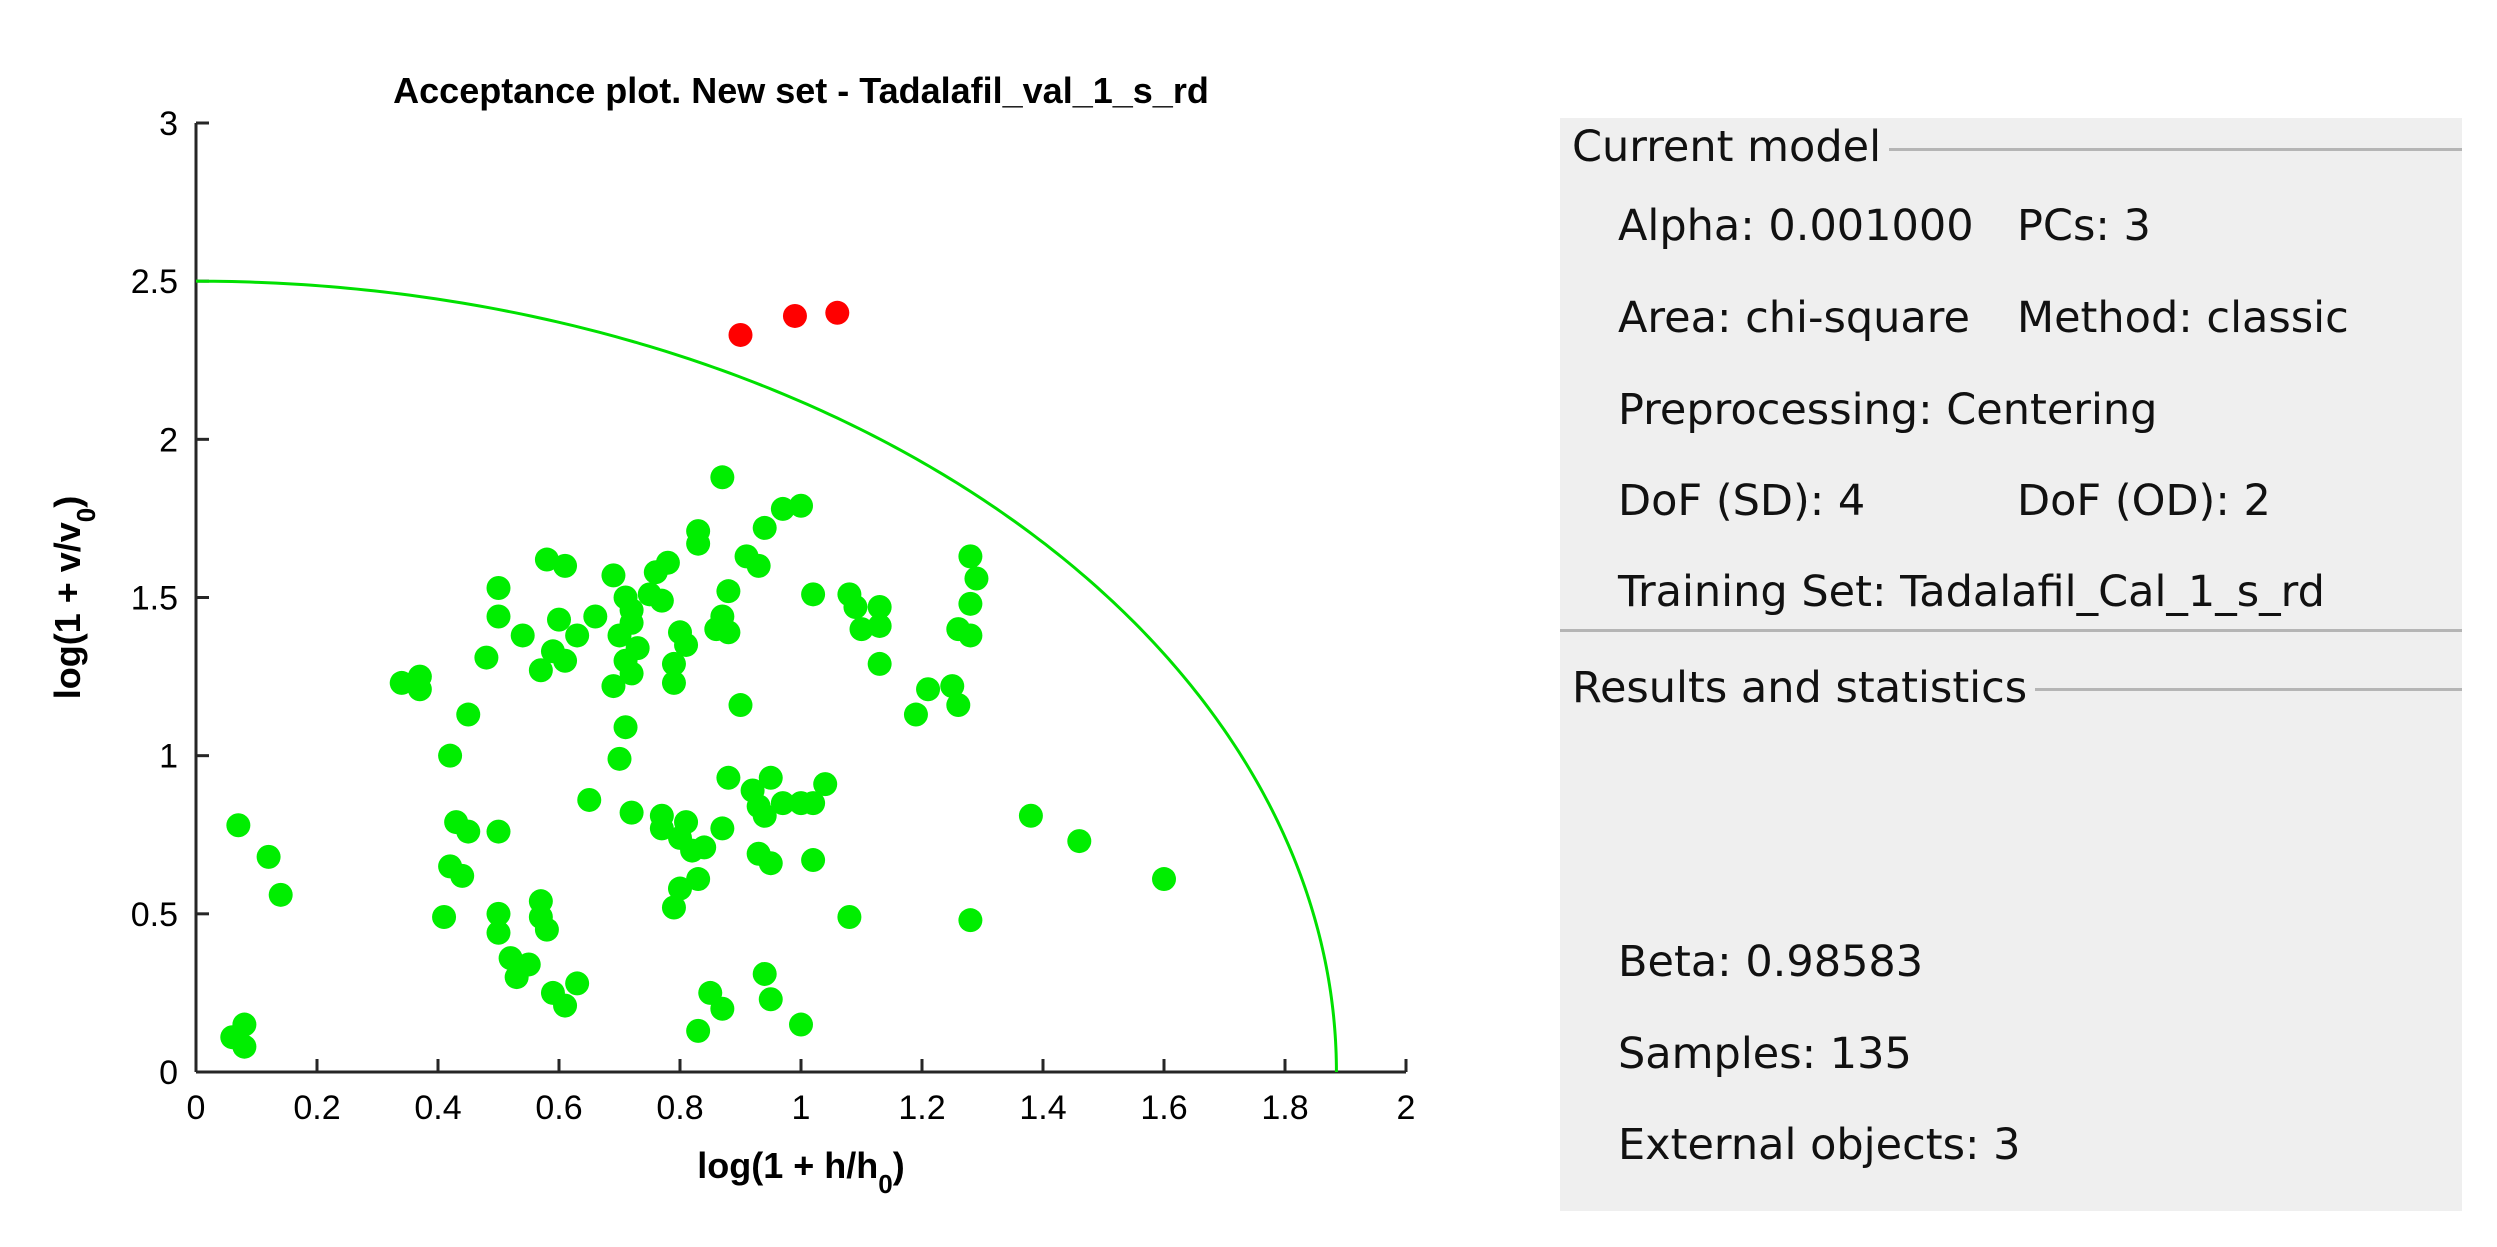 This screenshot has height=1247, width=2497. I want to click on dof-sd-value: DoF (SD): 4, so click(1742, 501).